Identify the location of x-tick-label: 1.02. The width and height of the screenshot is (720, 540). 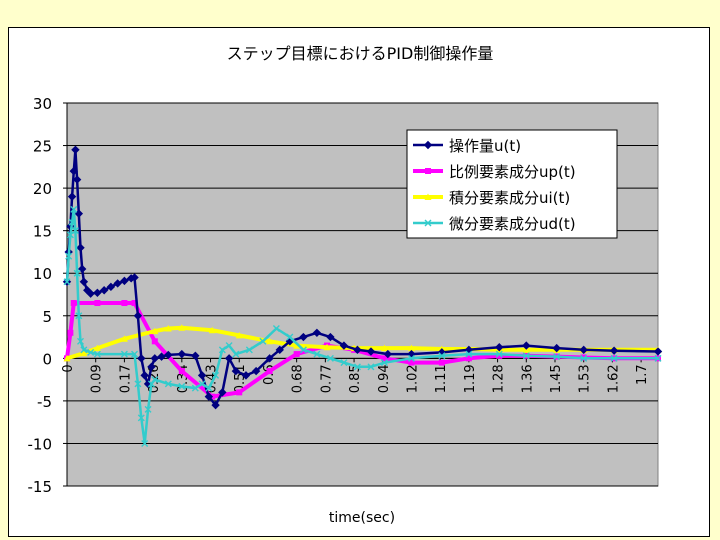
(412, 378).